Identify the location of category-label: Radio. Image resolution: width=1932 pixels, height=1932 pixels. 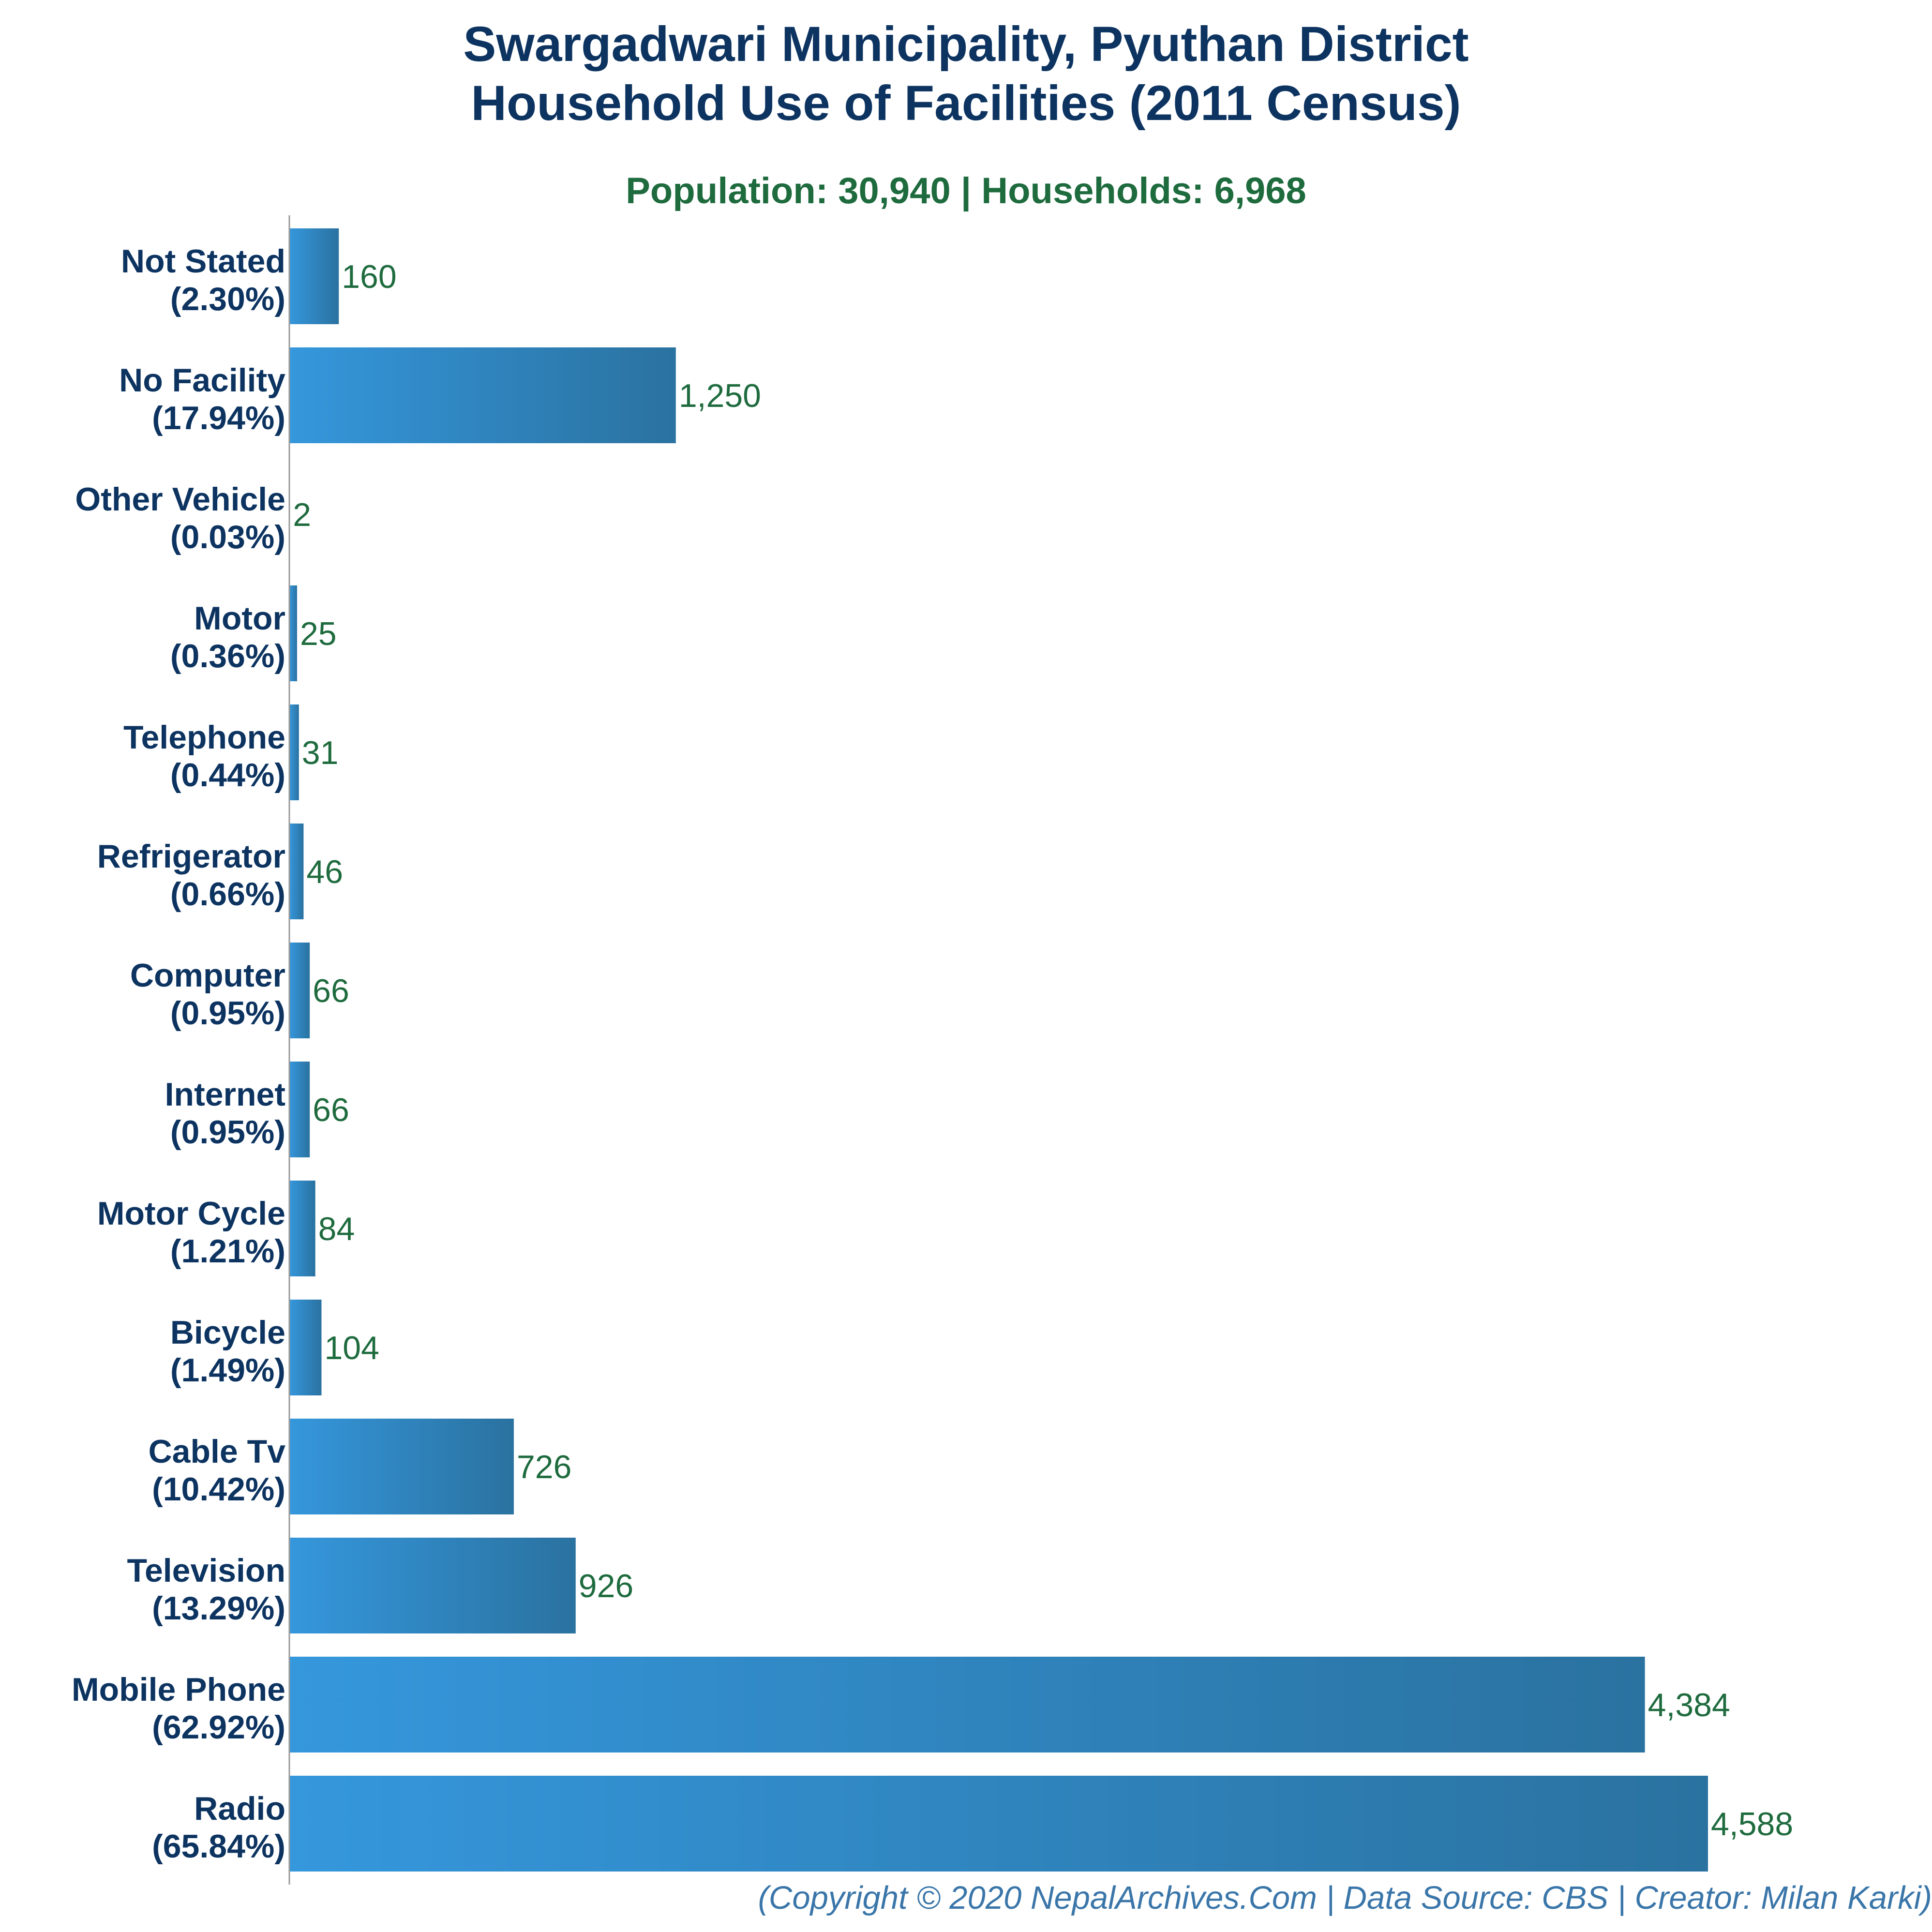
(239, 1808).